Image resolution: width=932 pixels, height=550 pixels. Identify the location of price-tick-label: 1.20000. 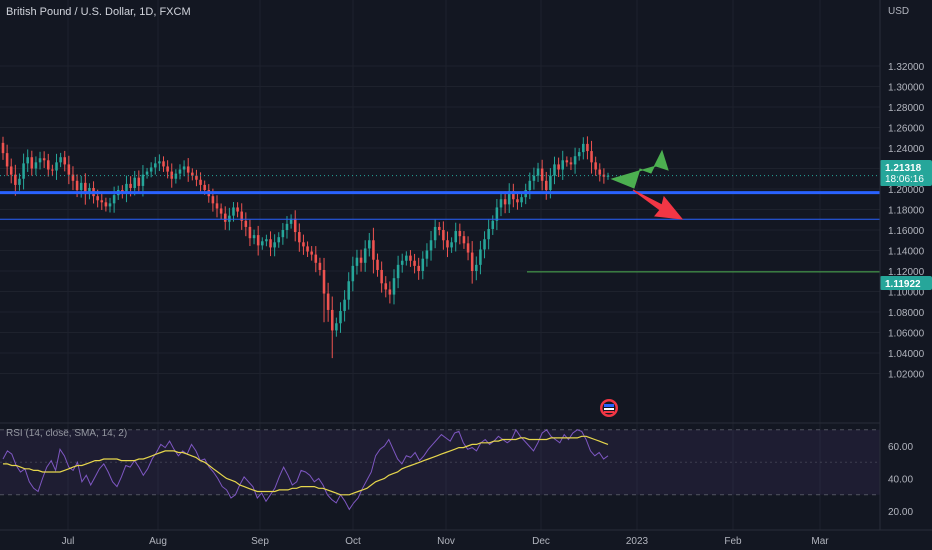
(906, 190).